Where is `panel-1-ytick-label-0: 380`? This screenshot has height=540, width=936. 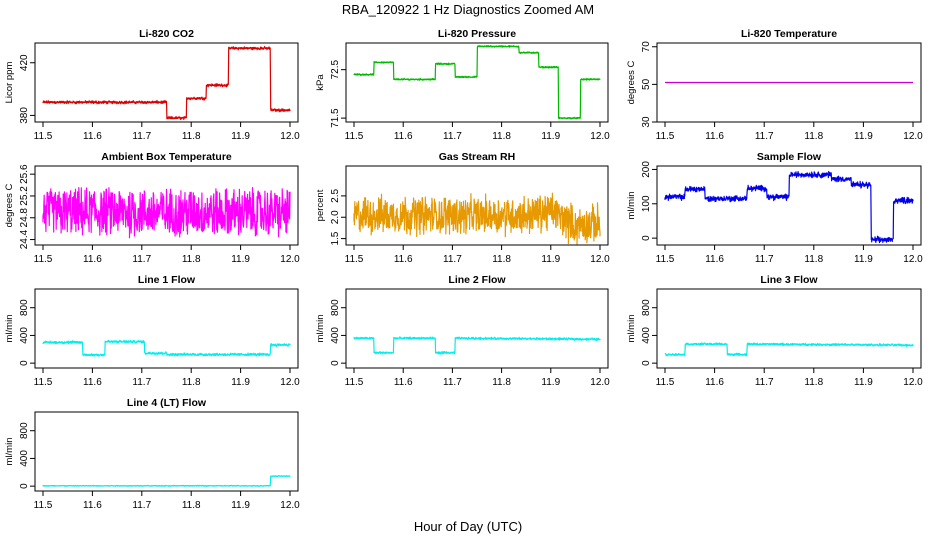 panel-1-ytick-label-0: 380 is located at coordinates (24, 115).